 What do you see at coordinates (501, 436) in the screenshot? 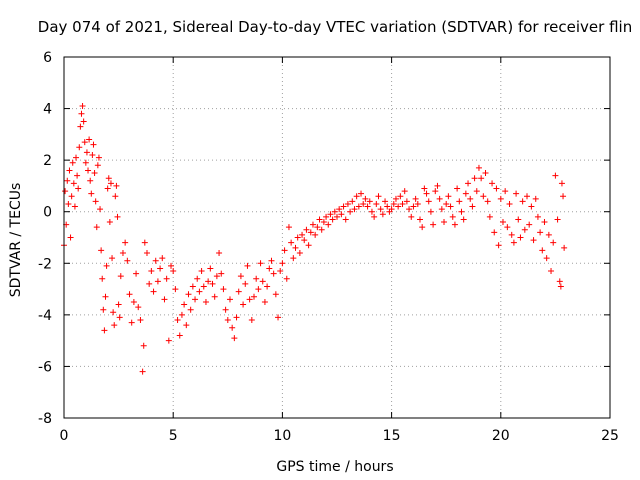
I see `x-tick-label: 20` at bounding box center [501, 436].